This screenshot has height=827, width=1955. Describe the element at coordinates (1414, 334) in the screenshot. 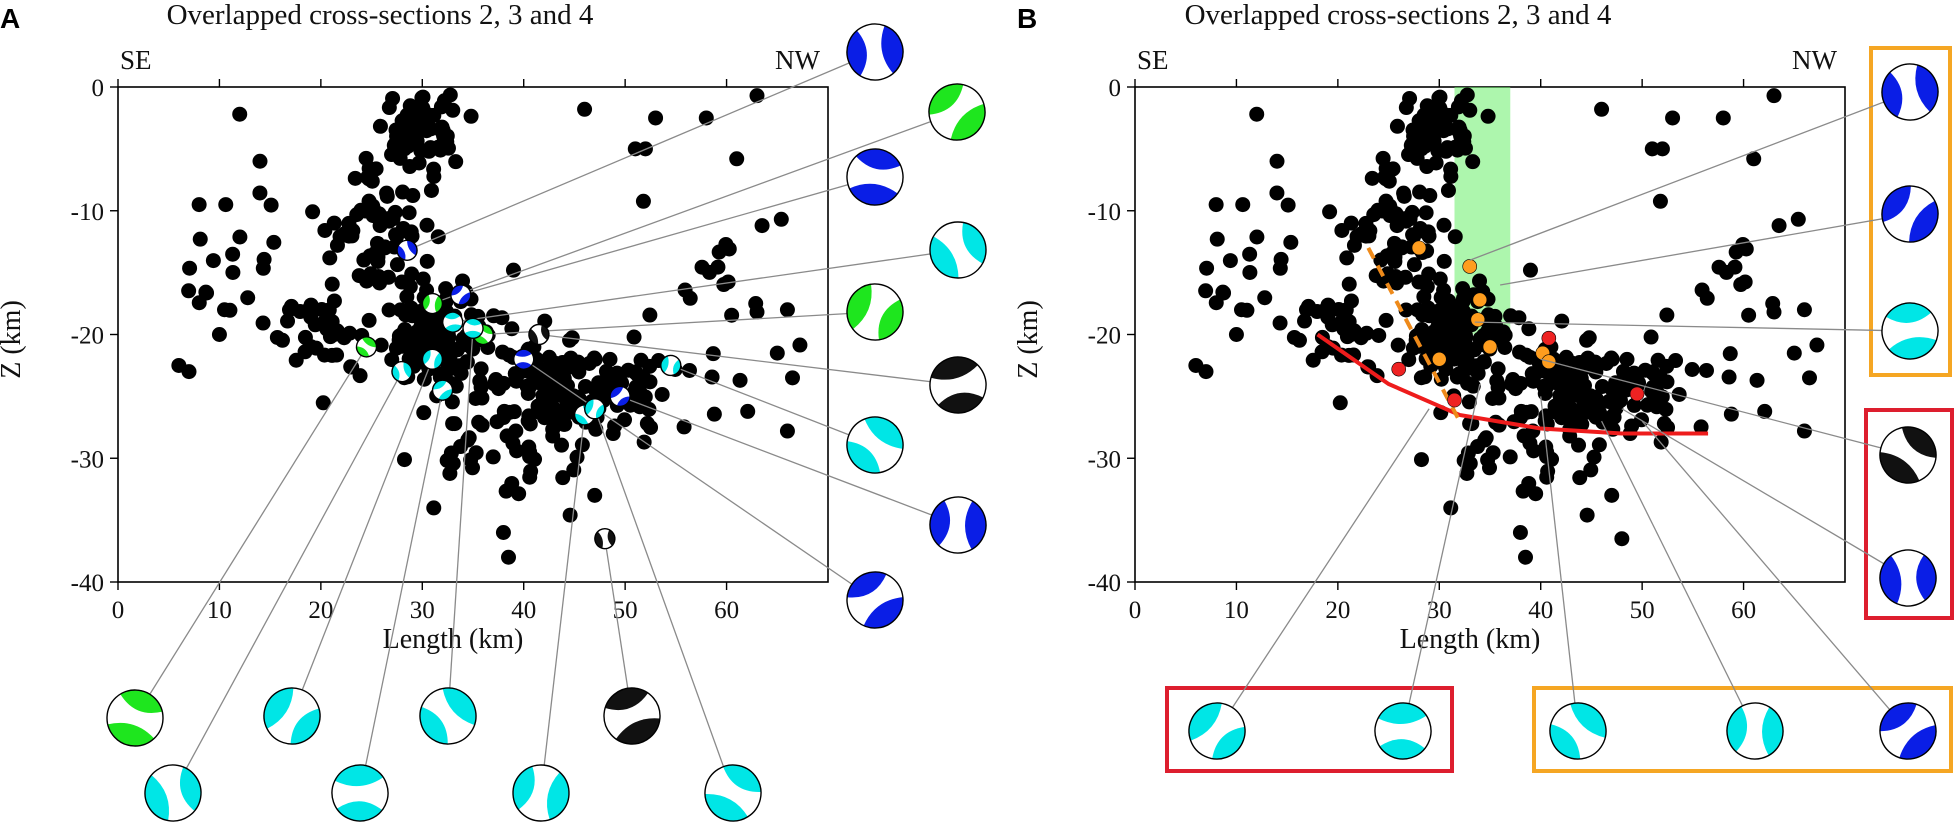

I see `dashed-fault` at that location.